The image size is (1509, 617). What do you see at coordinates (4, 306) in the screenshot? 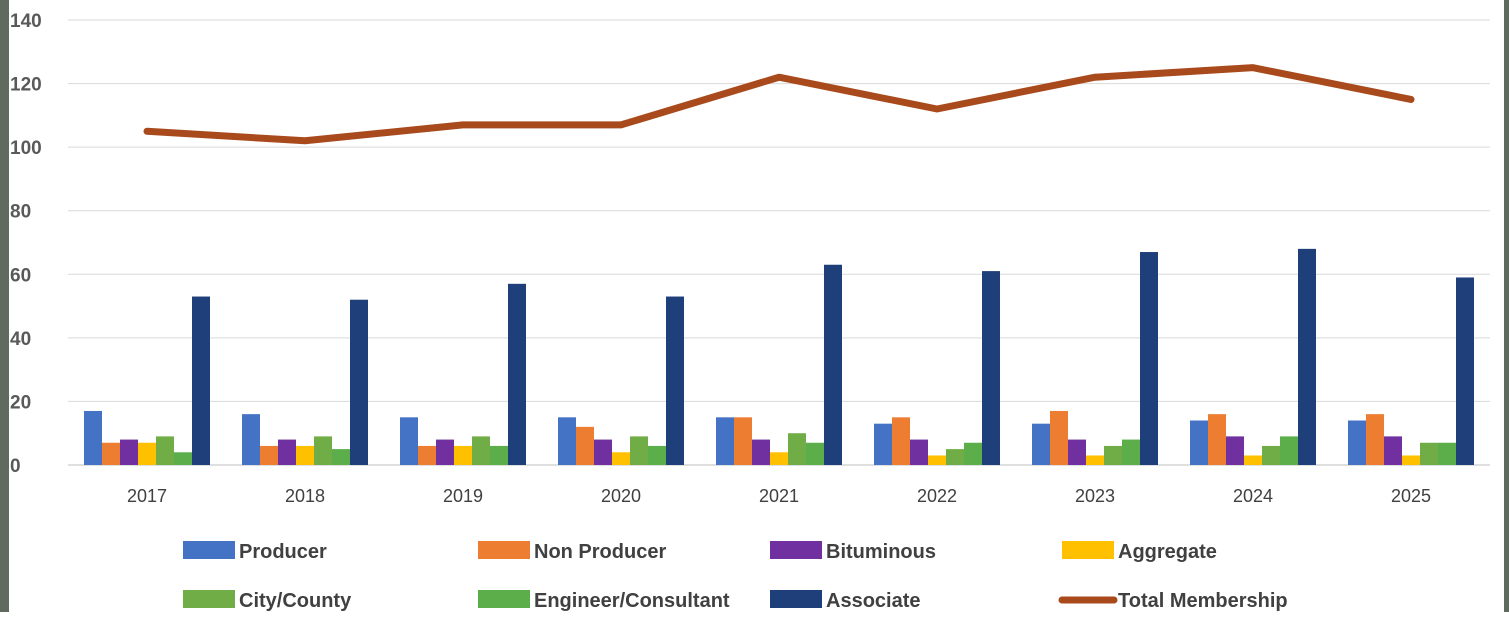
I see `frame-left-border` at bounding box center [4, 306].